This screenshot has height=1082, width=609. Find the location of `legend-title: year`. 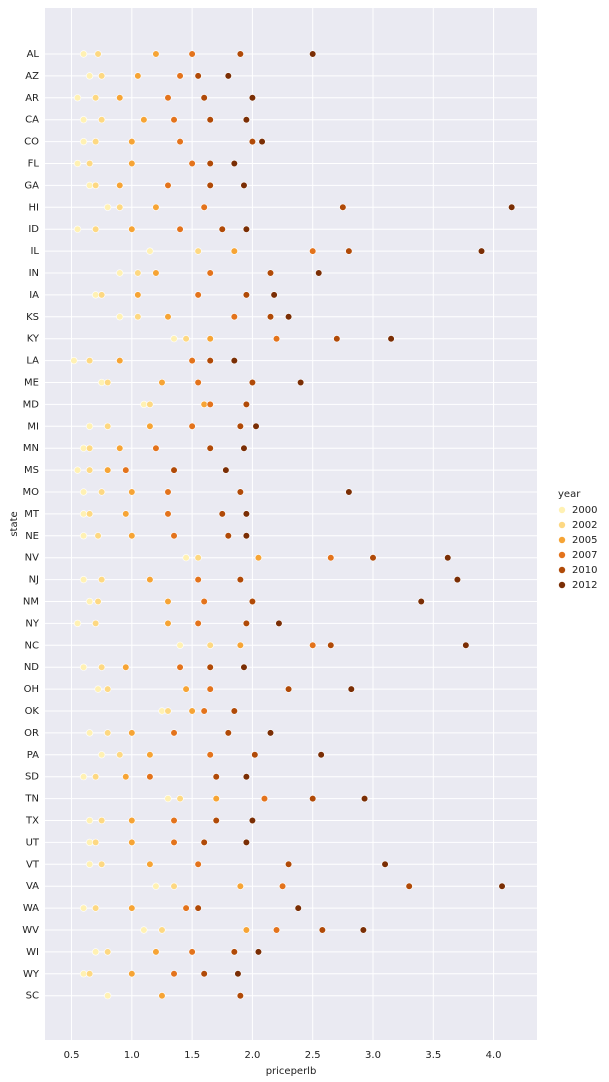

legend-title: year is located at coordinates (569, 494).